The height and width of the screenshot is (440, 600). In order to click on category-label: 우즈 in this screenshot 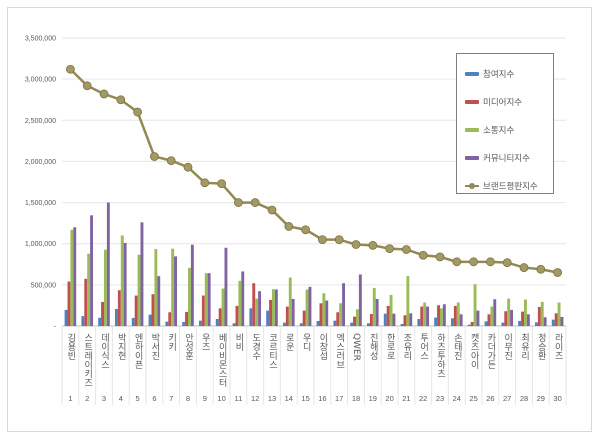, I will do `click(204, 342)`.